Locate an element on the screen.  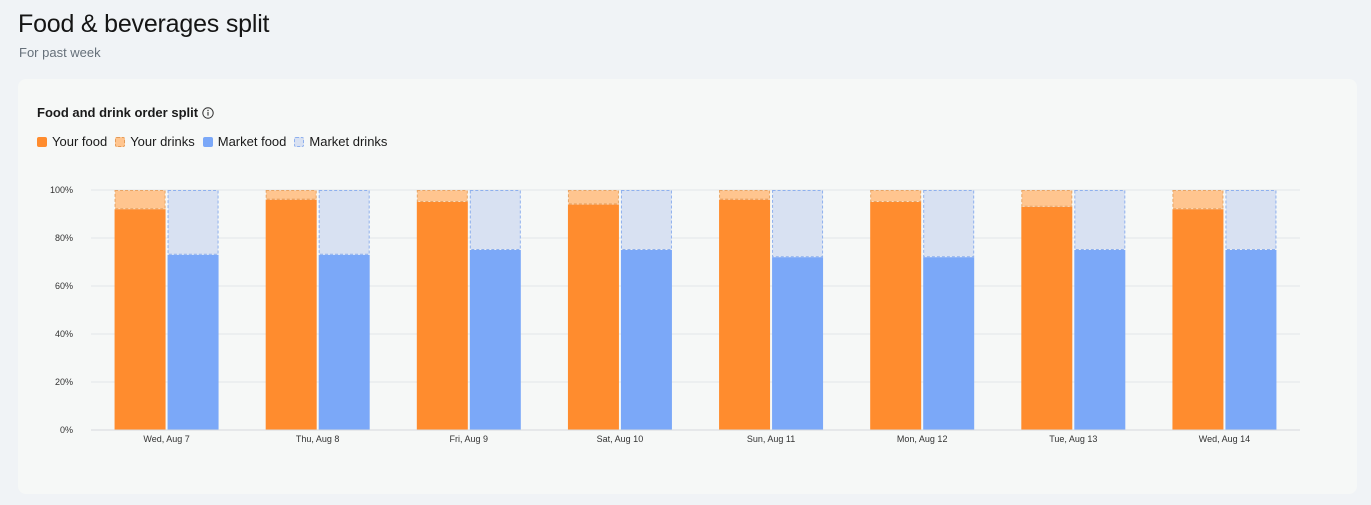
legend-item-market-drinks: Market drinks is located at coordinates (340, 141).